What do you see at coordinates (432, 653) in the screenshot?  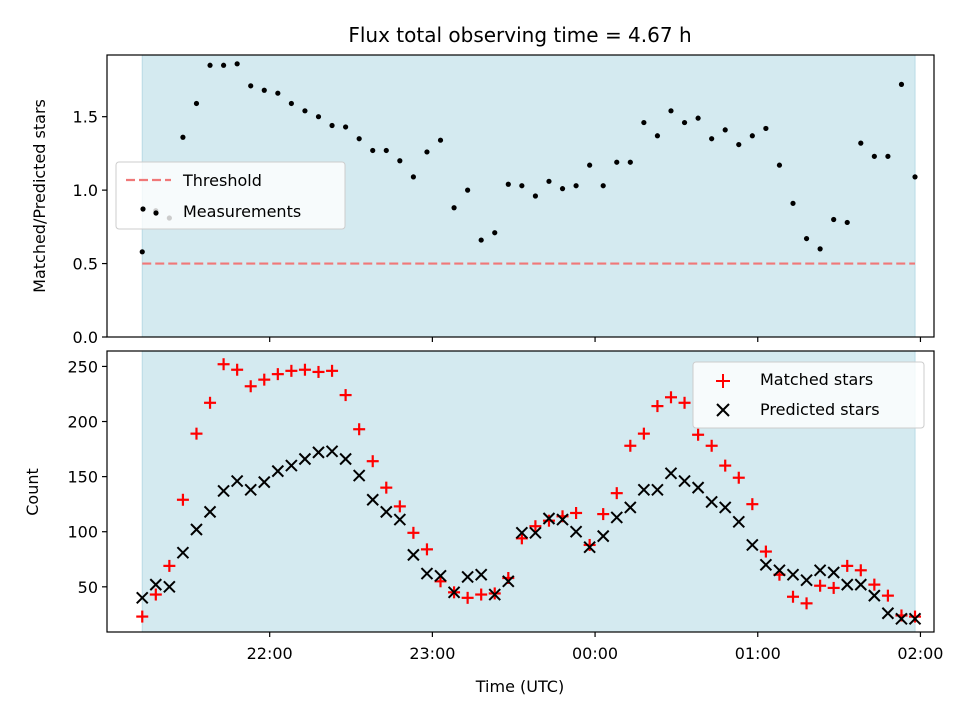 I see `x-tick-label: 23:00` at bounding box center [432, 653].